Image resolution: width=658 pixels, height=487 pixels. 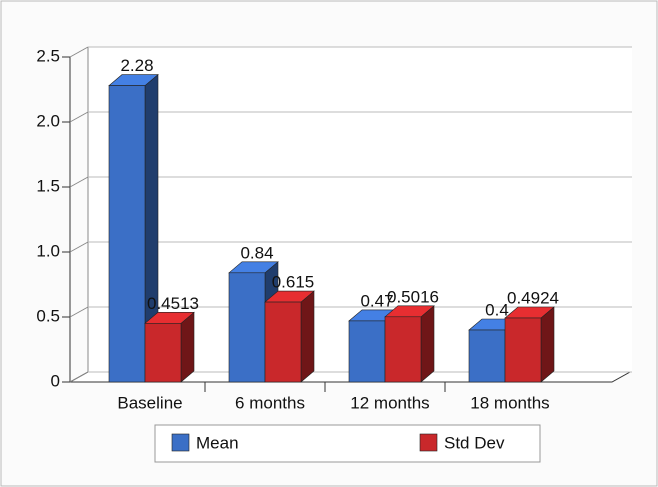 What do you see at coordinates (413, 296) in the screenshot?
I see `value-label: 0.5016` at bounding box center [413, 296].